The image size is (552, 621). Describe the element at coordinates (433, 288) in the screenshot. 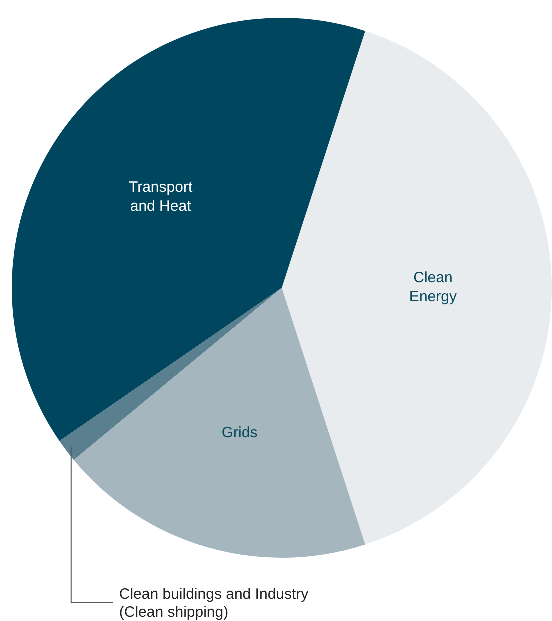

I see `slice-label: Clean Energy` at that location.